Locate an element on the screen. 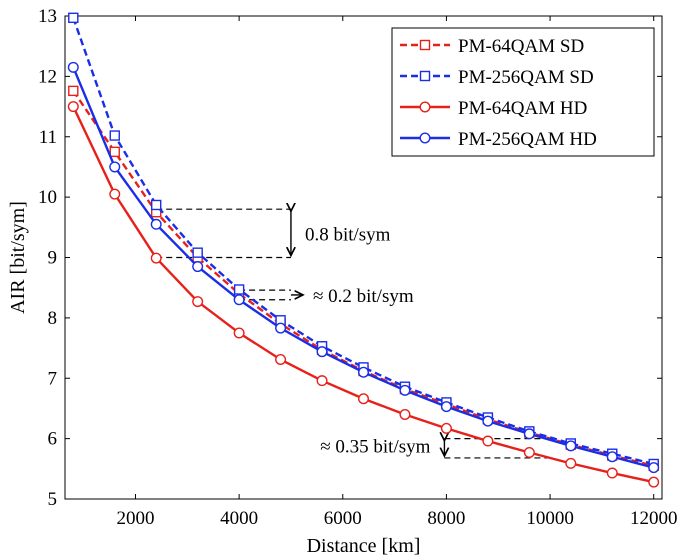 The width and height of the screenshot is (678, 558). y-tick-label: 11 is located at coordinates (48, 137).